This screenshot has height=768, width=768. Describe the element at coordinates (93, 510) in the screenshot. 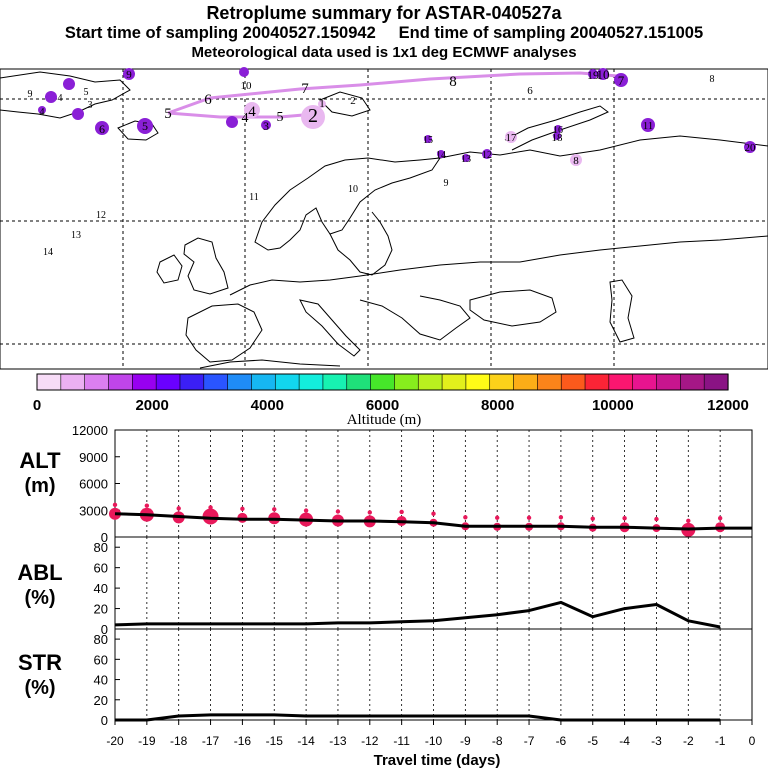

I see `y-tick-label: 3000` at that location.